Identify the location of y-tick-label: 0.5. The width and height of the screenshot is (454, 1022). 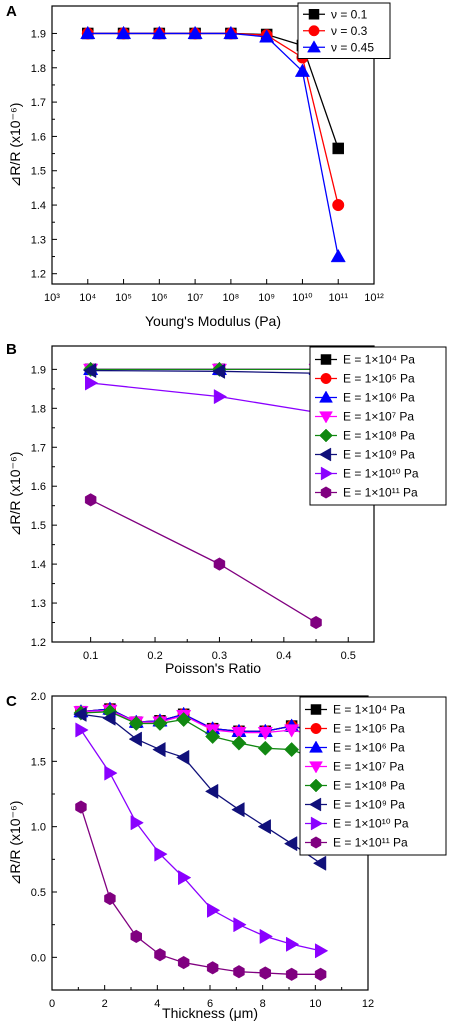
(38, 893).